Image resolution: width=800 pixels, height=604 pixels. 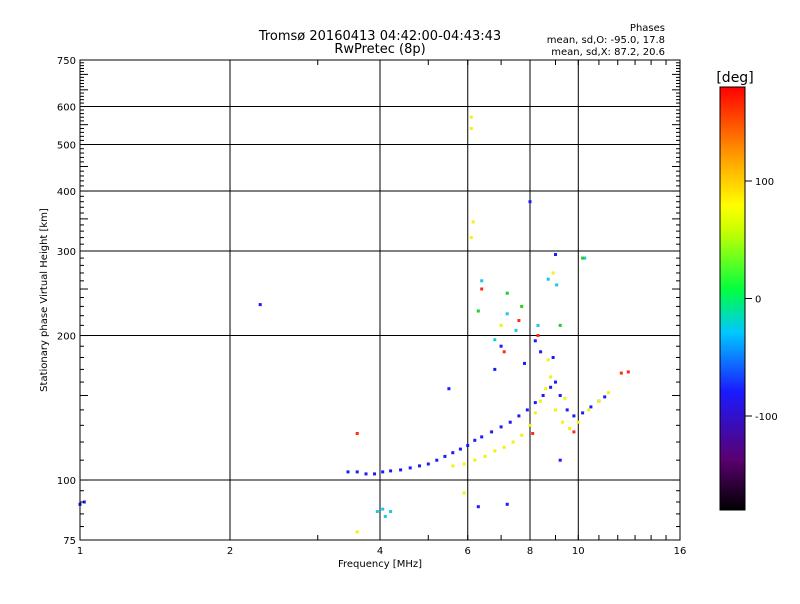 I want to click on chart-title: Tromsø 20160413 04:42:00-04:43:43, so click(x=379, y=36).